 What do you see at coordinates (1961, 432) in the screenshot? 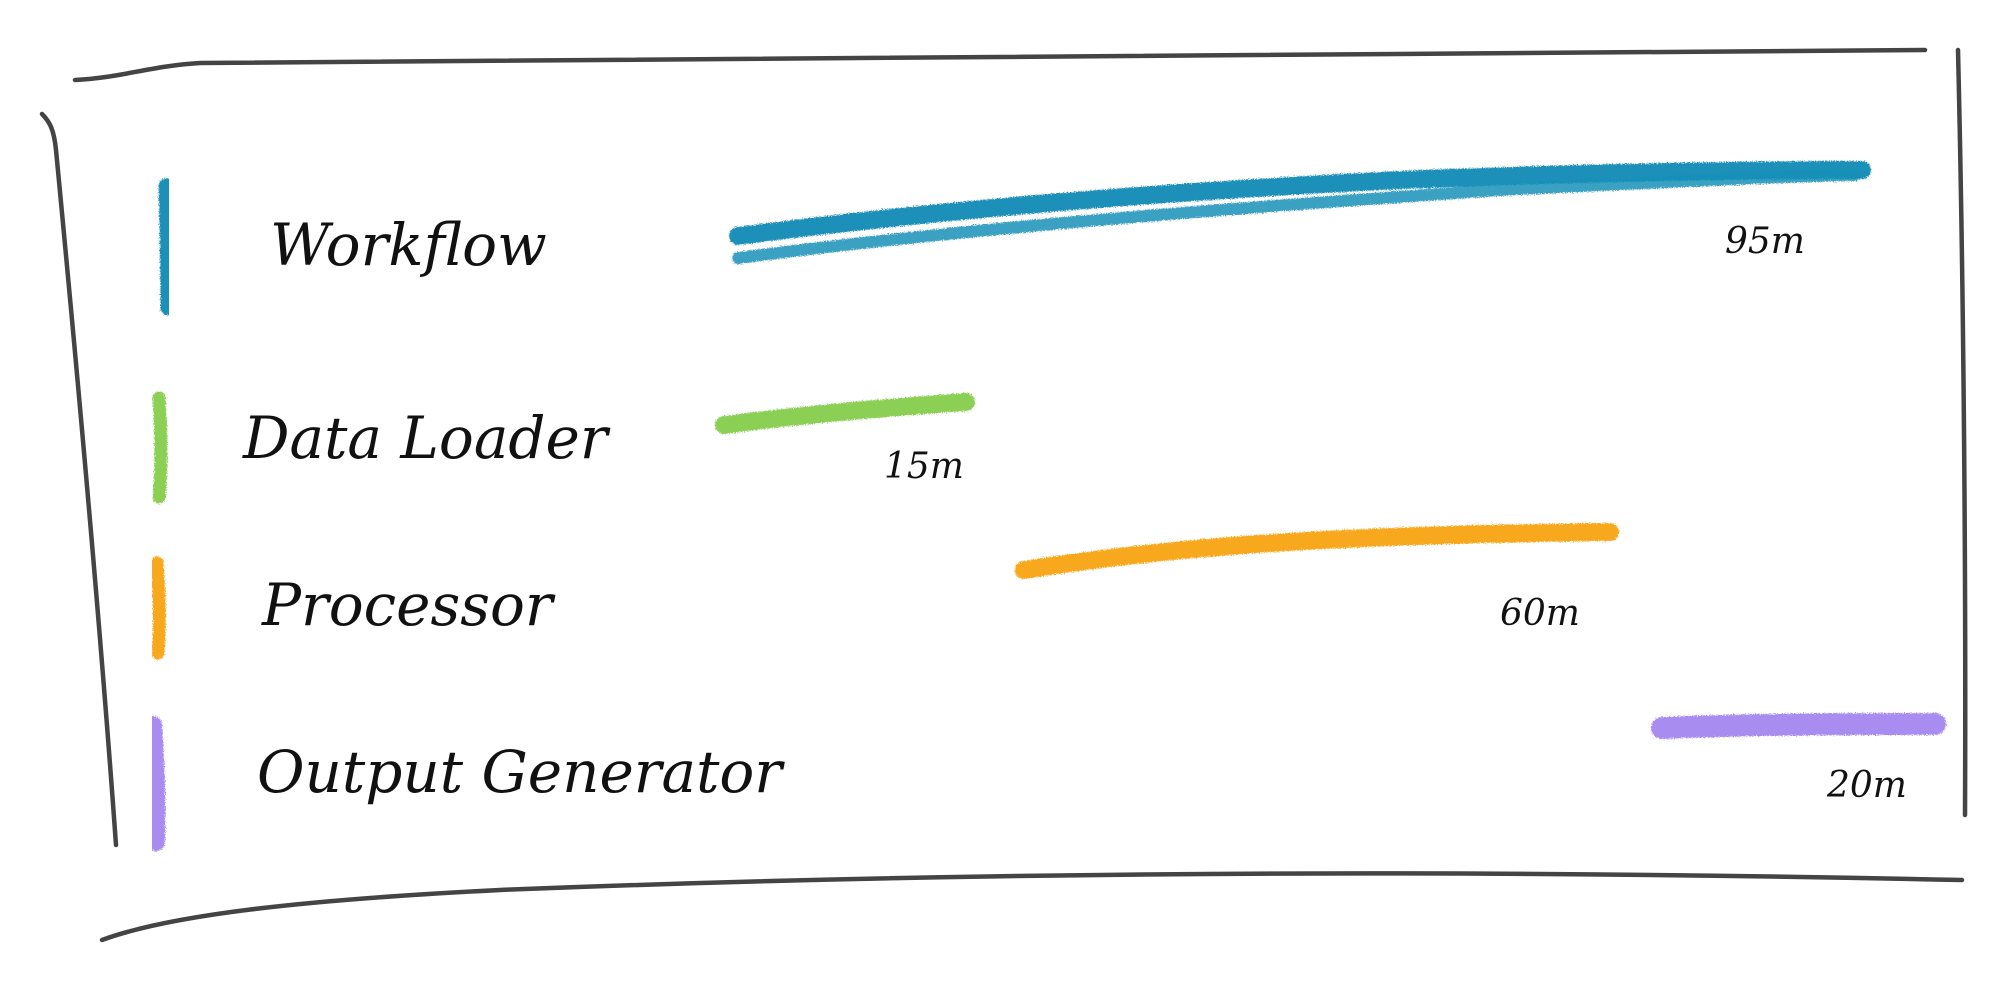
I see `frame-right-edge` at bounding box center [1961, 432].